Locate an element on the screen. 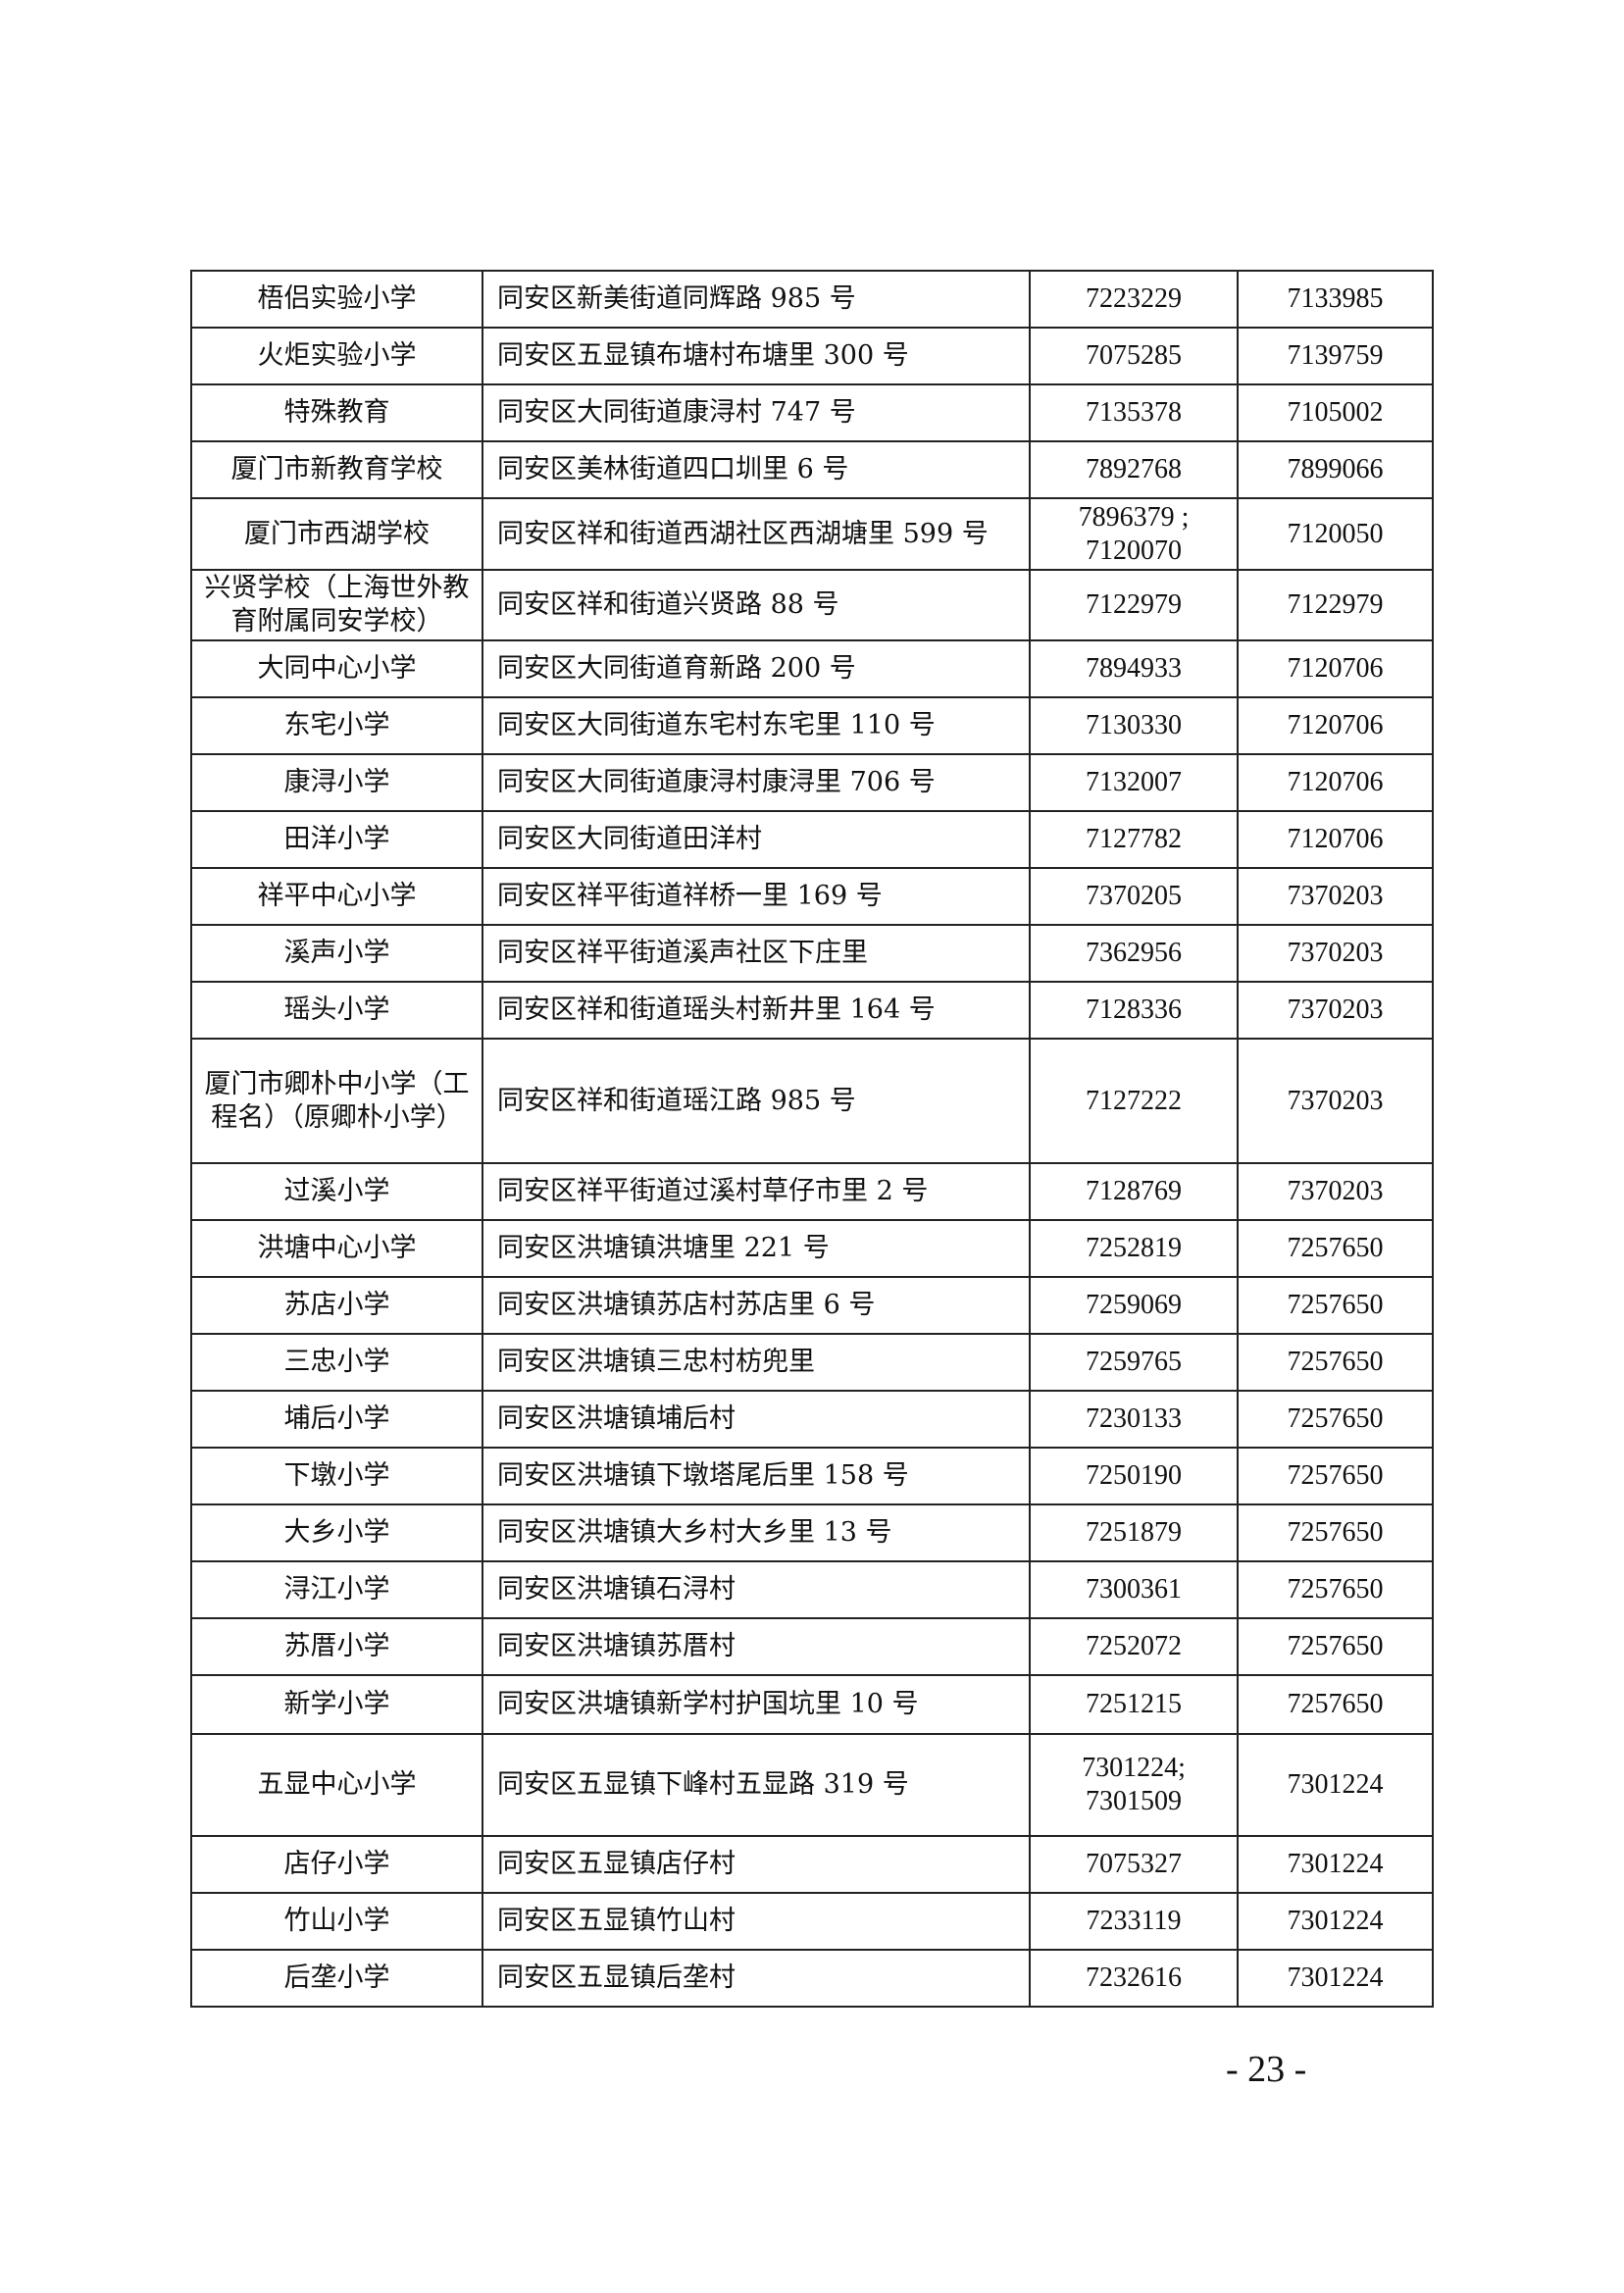 This screenshot has height=2293, width=1624. table-row: 后垄小学 同安区五显镇后垄村 7232616 7301224 is located at coordinates (812, 1978).